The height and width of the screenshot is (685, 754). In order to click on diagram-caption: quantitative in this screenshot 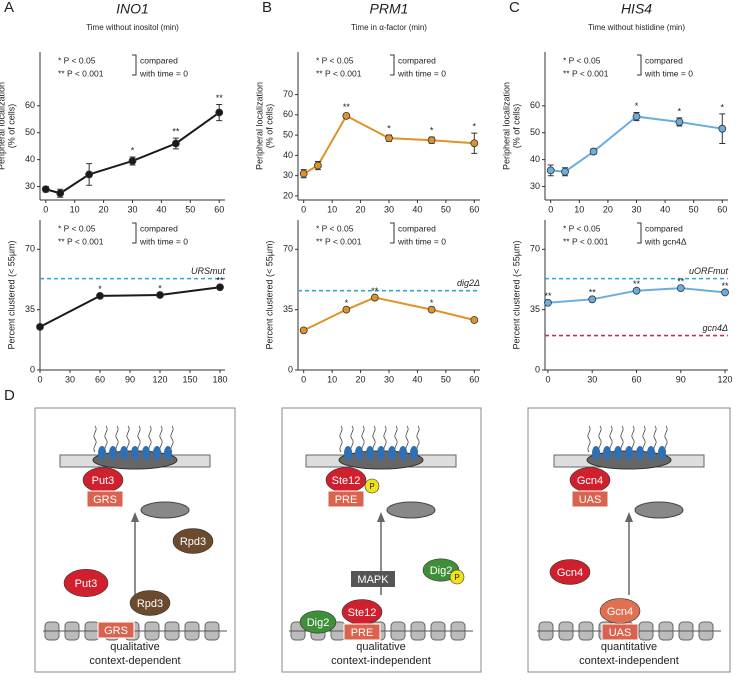, I will do `click(629, 647)`.